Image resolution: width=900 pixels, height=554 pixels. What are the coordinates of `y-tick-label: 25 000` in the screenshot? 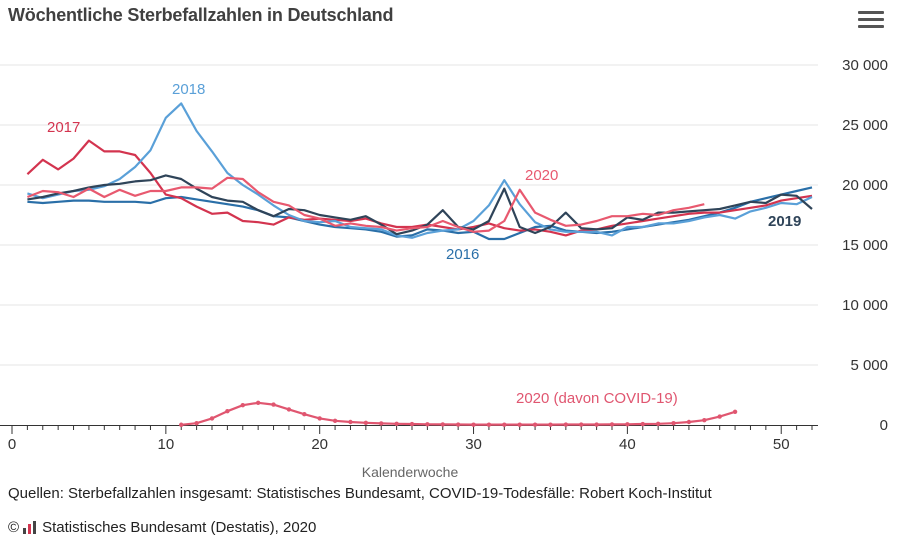 It's located at (865, 125).